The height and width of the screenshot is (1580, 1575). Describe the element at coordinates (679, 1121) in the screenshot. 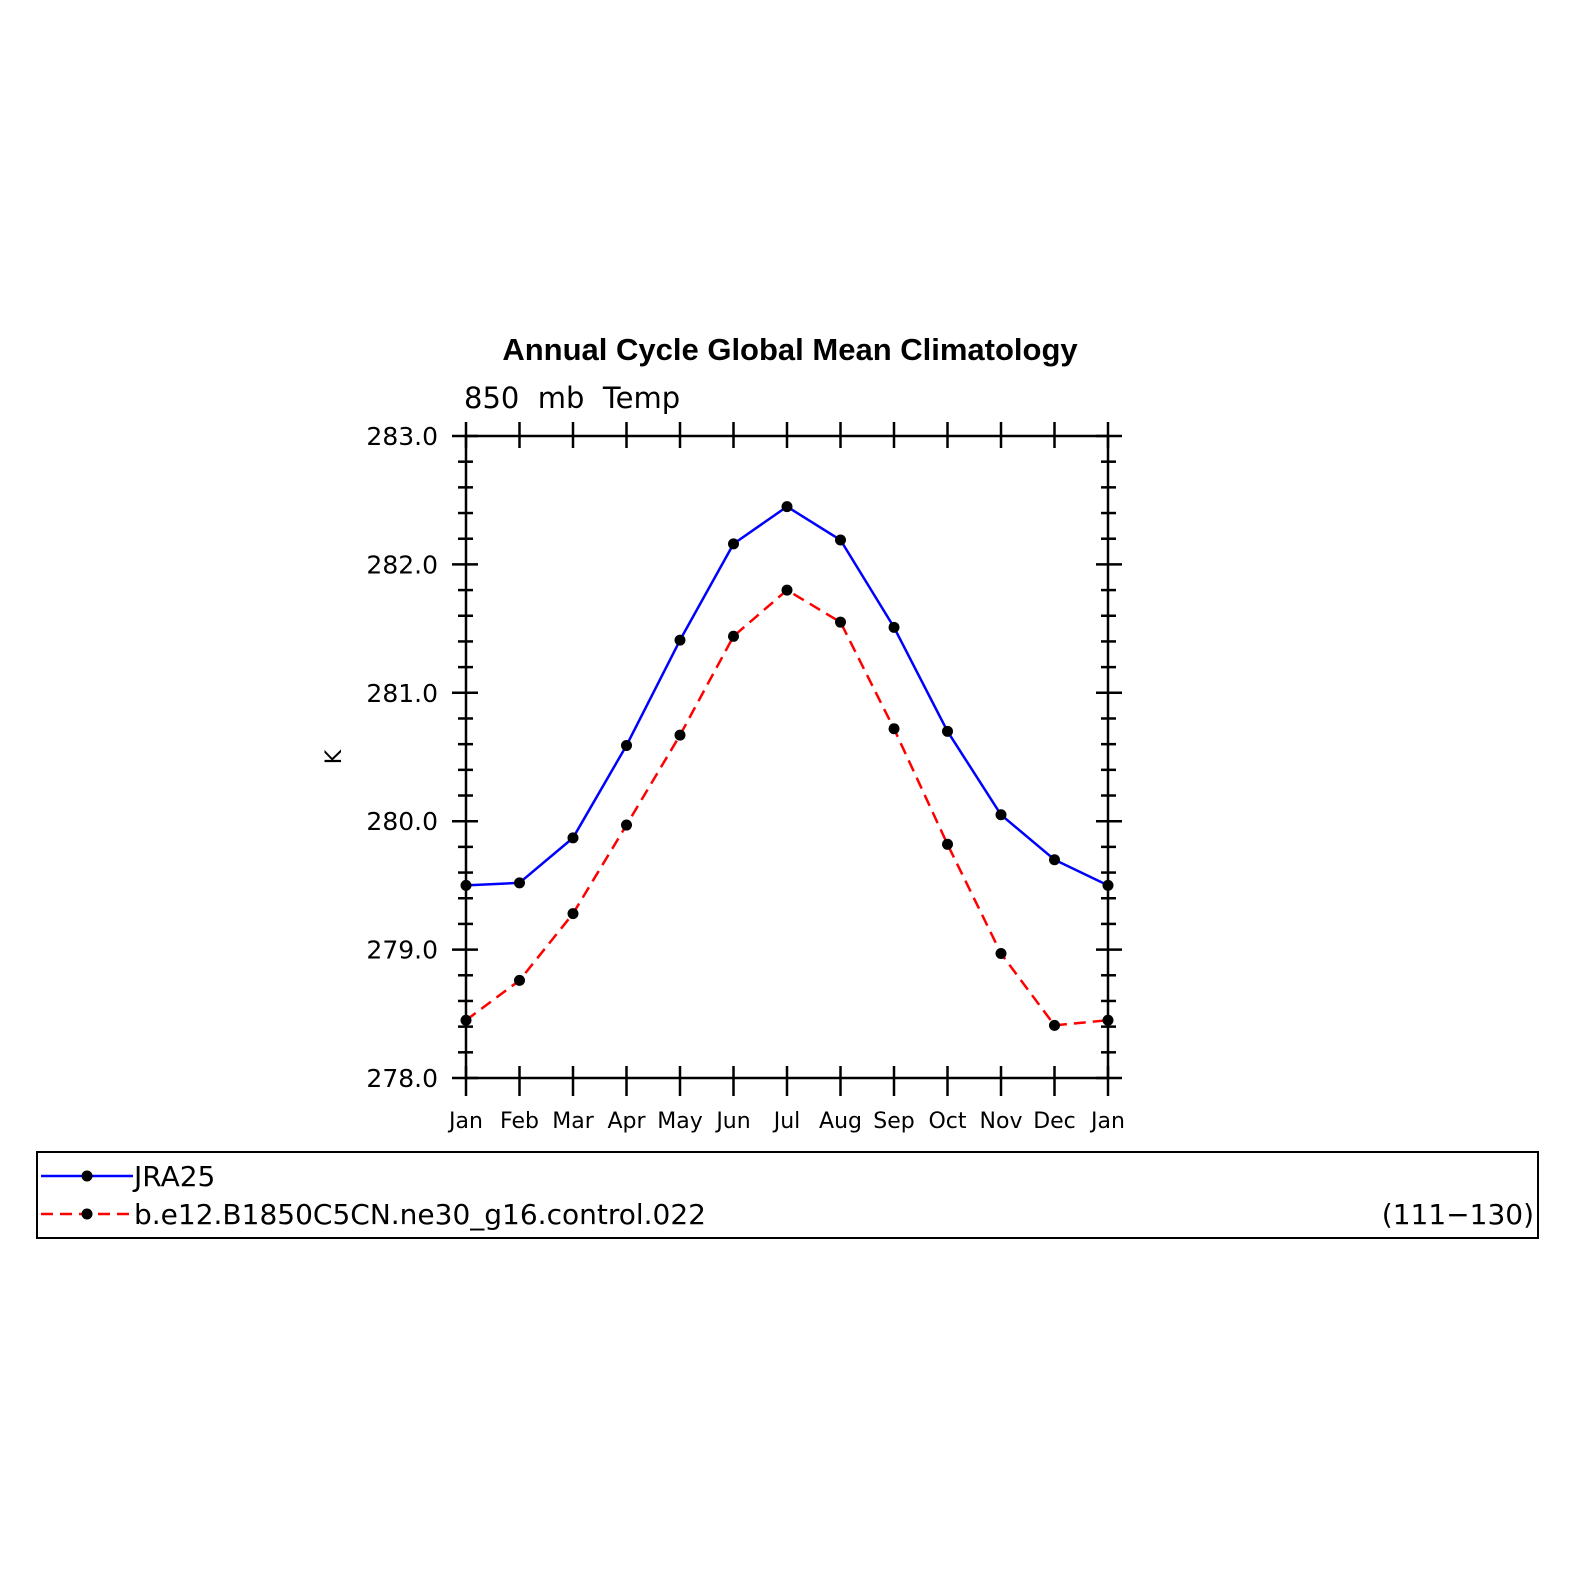

I see `x-tick-label: May` at that location.